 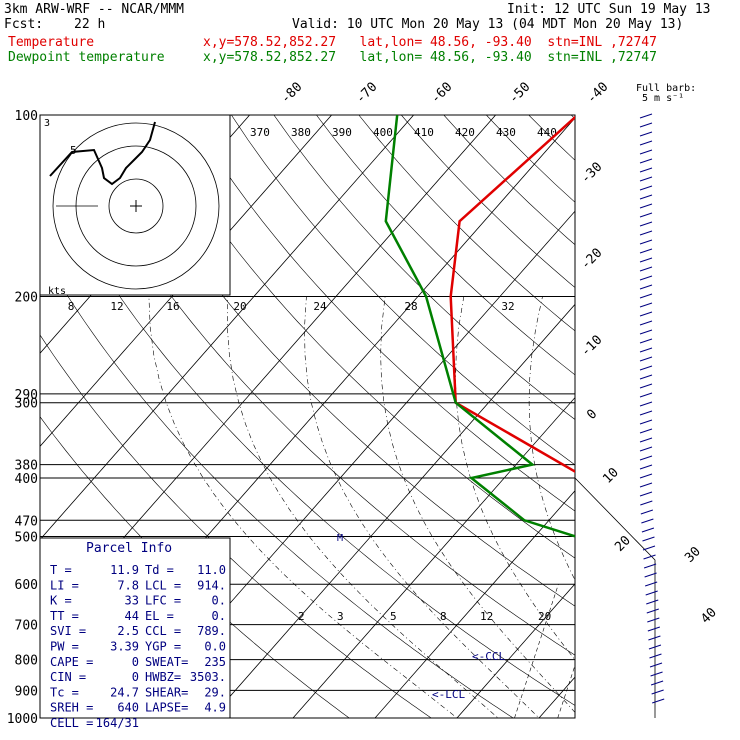 I want to click on temperature-tick-label: 0, so click(x=592, y=415).